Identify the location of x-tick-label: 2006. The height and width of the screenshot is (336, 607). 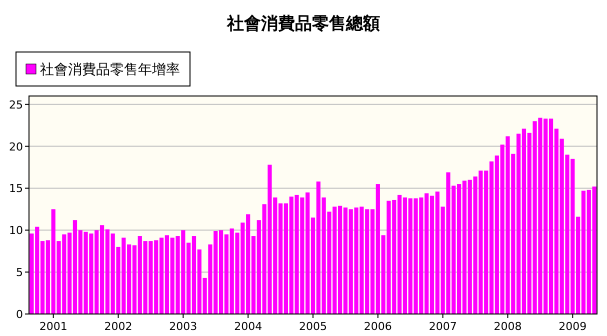
(378, 326).